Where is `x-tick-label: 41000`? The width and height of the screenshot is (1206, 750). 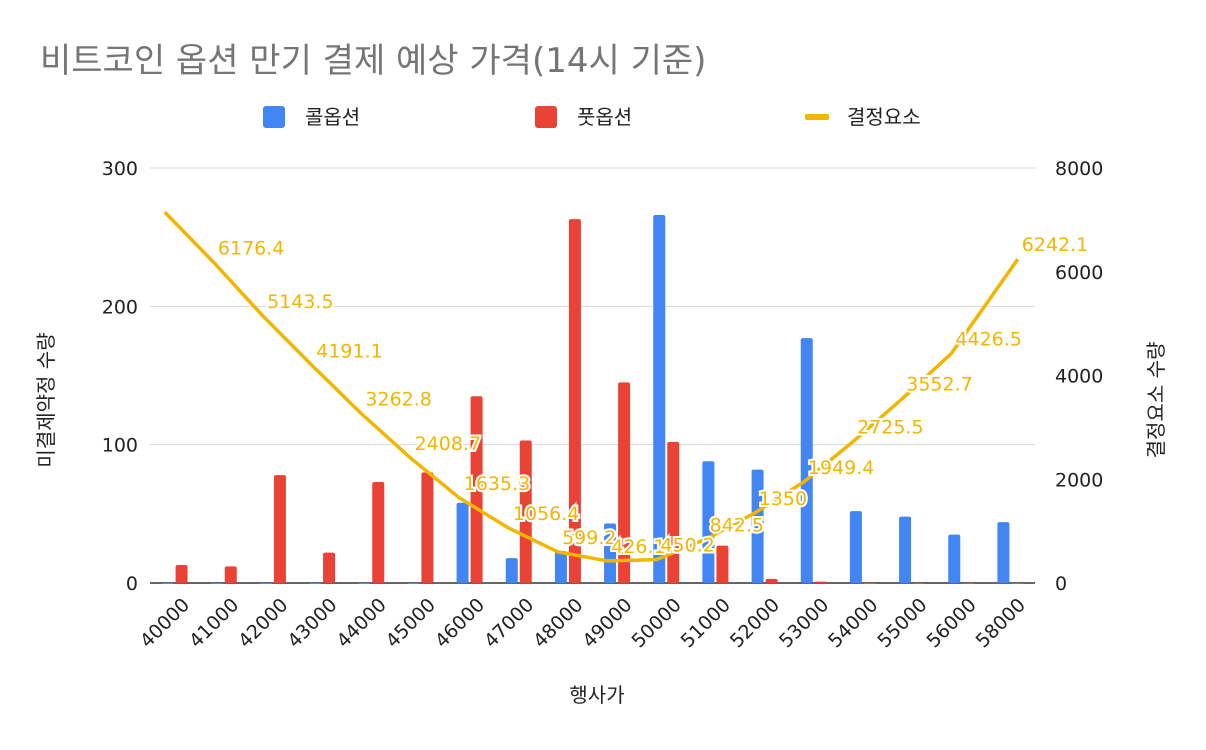
x-tick-label: 41000 is located at coordinates (214, 623).